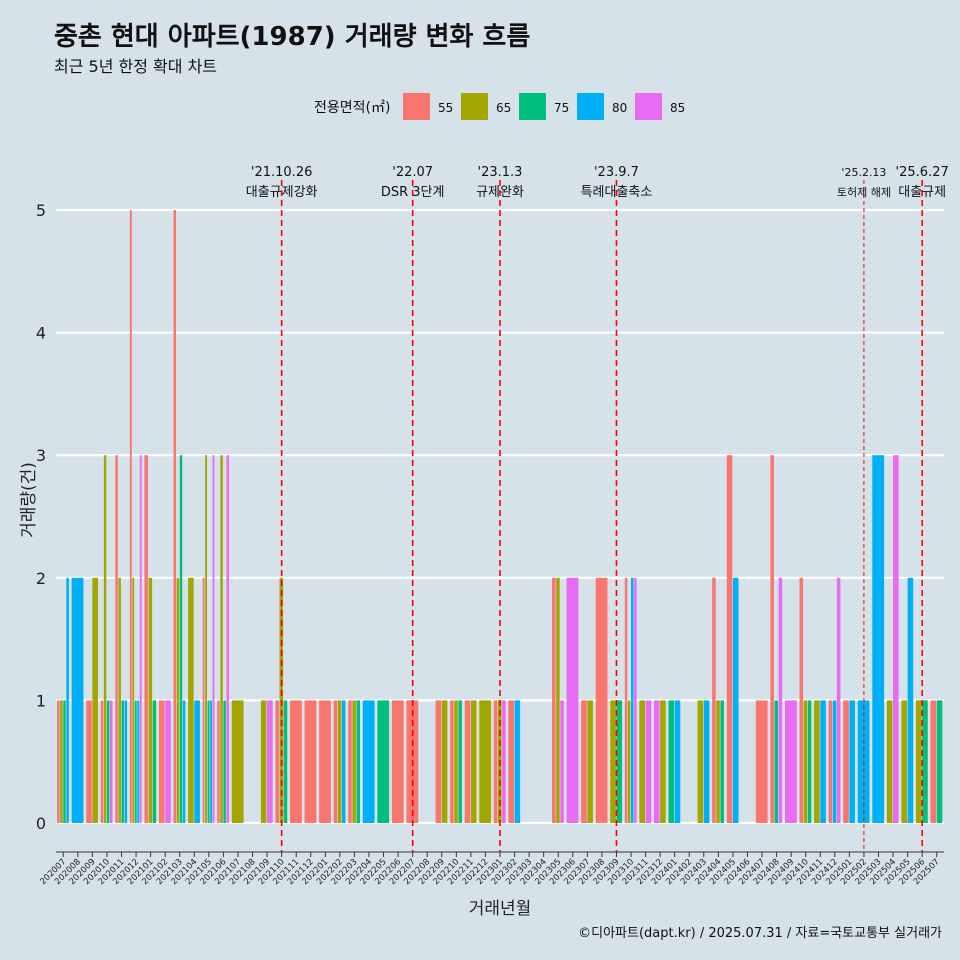  I want to click on legend-label-75: 75, so click(561, 108).